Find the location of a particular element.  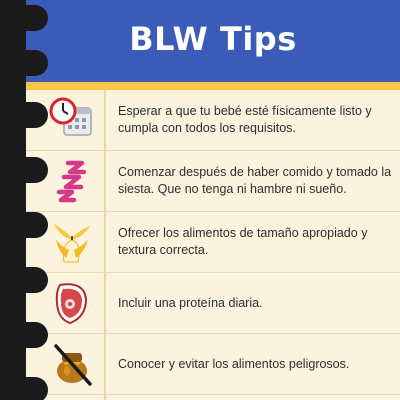

header-stripe is located at coordinates (213, 86).